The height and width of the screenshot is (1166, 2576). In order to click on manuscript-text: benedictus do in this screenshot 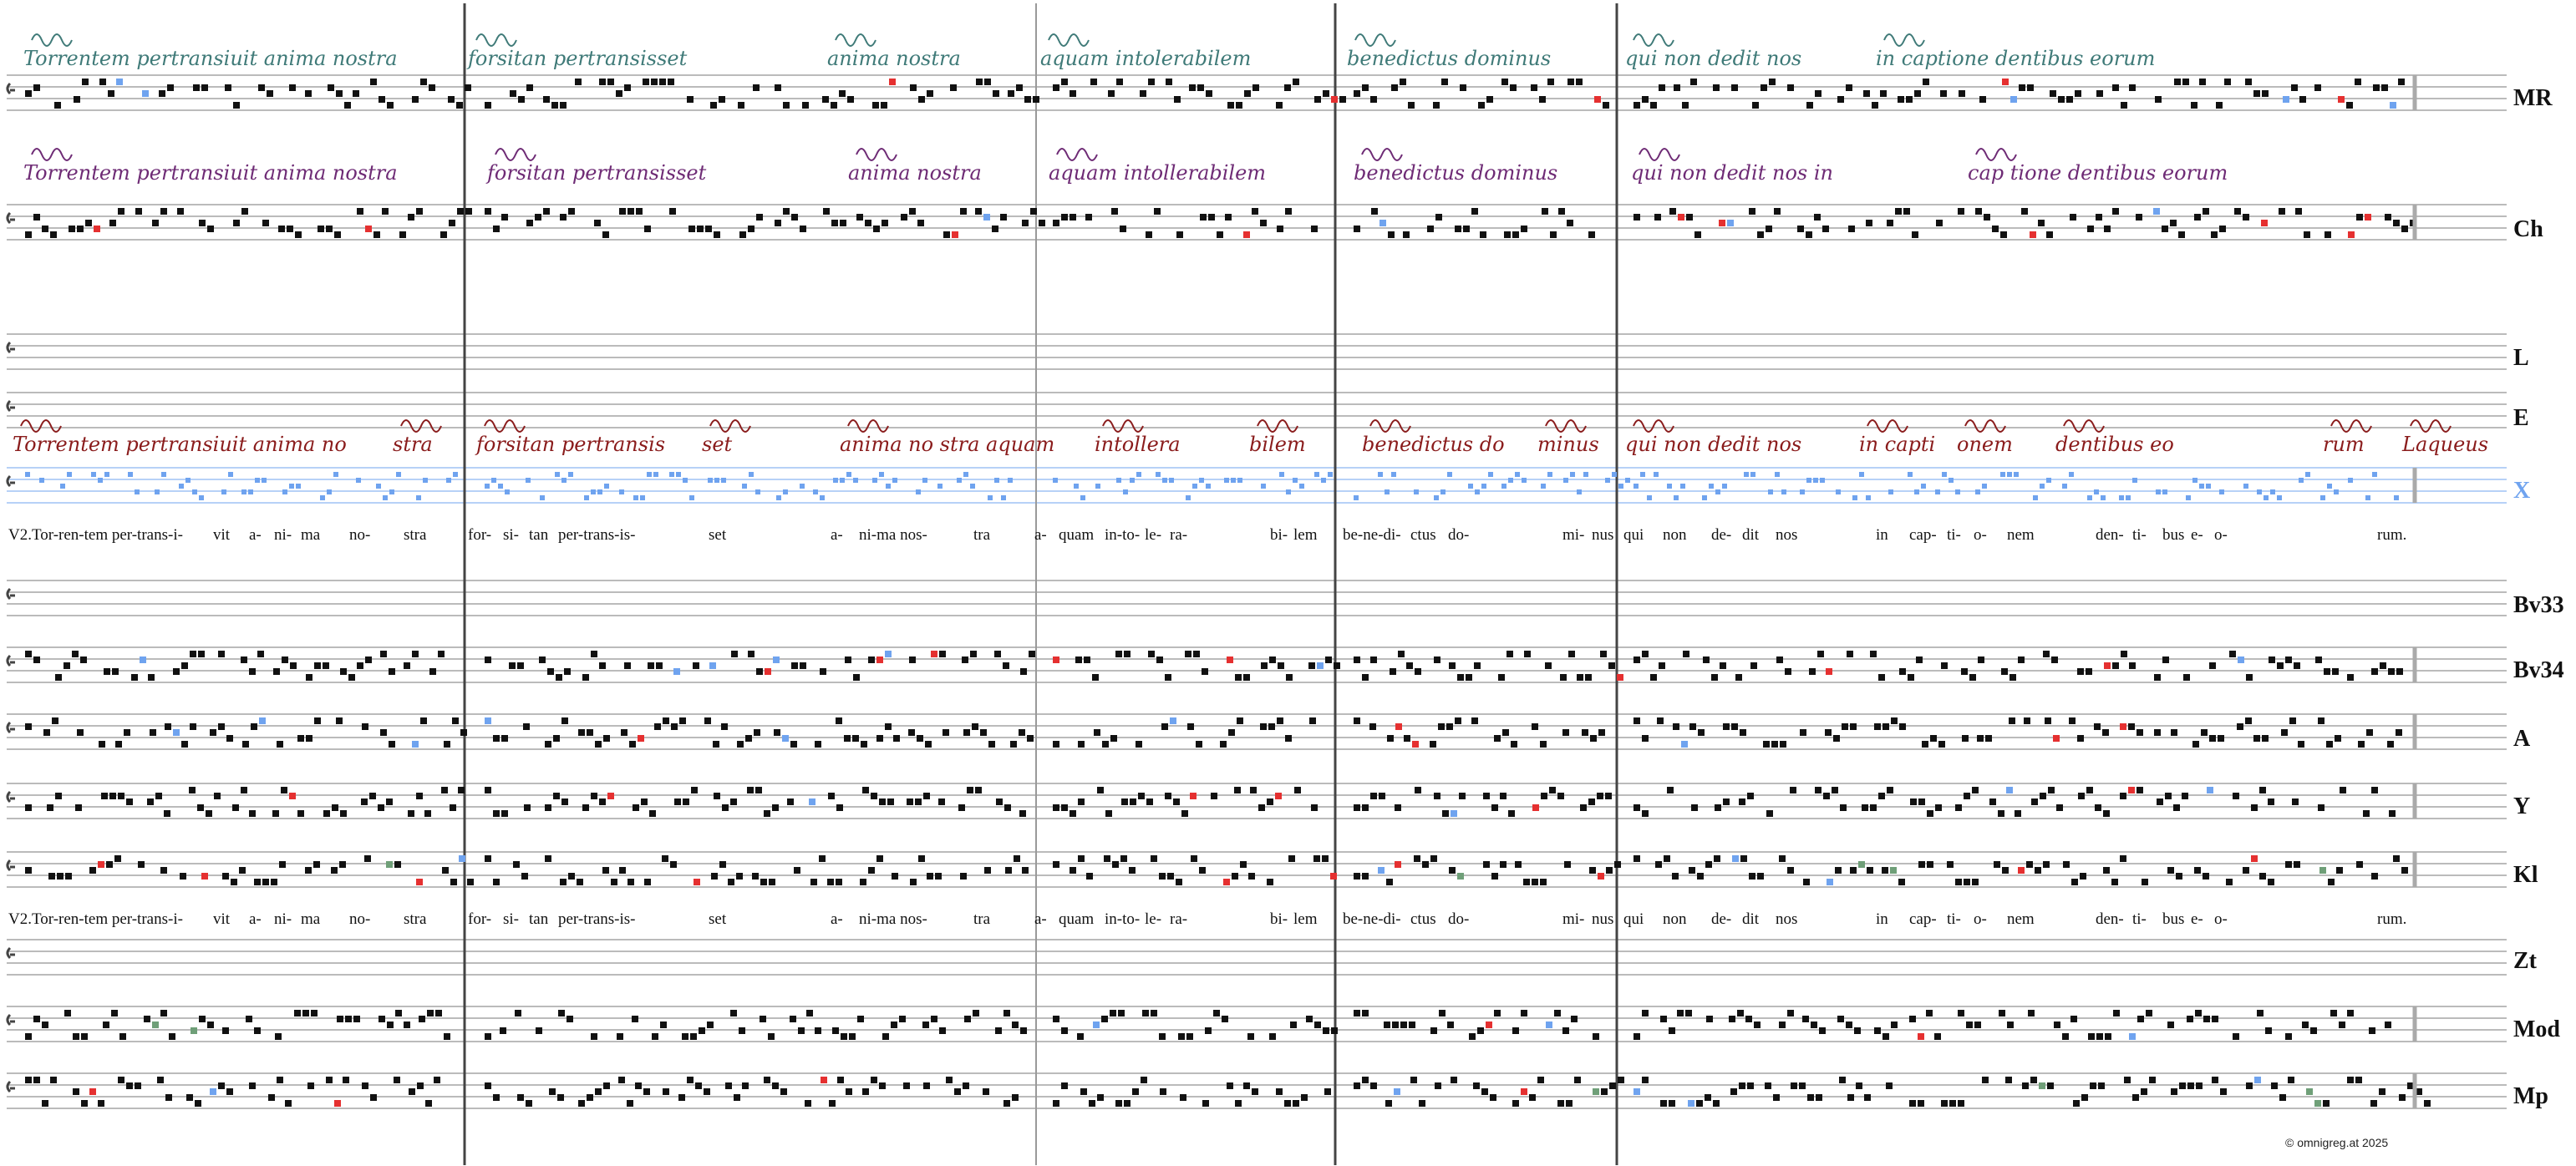, I will do `click(1433, 444)`.